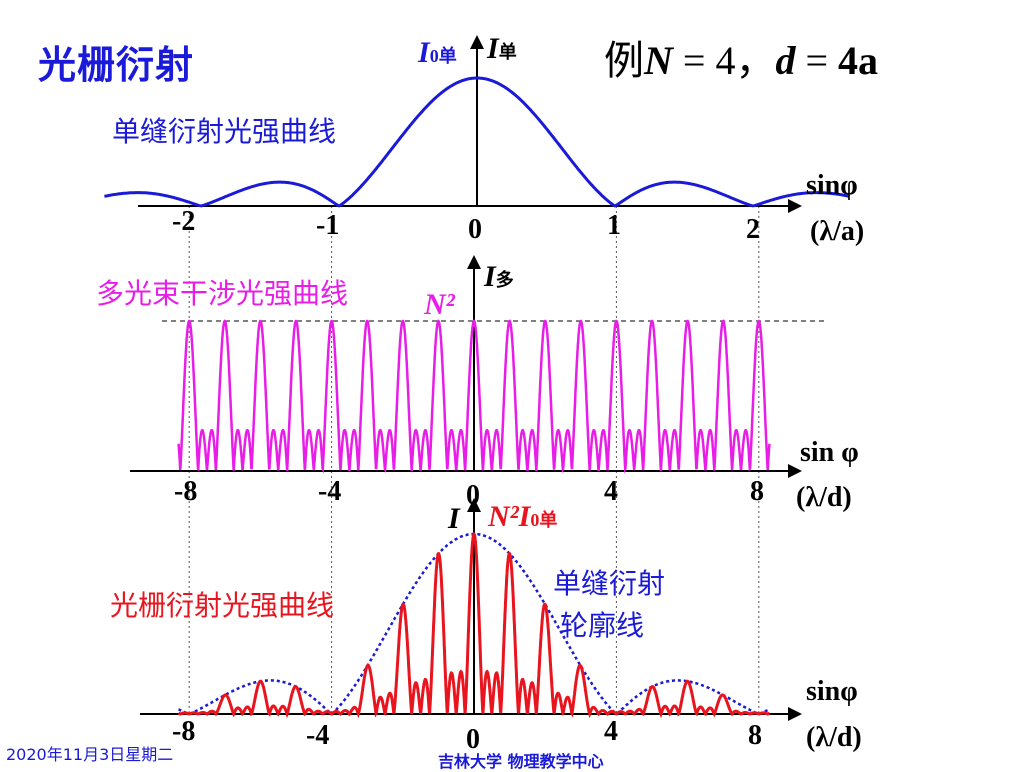 The width and height of the screenshot is (1024, 772). I want to click on p2-tick-label: -4, so click(330, 491).